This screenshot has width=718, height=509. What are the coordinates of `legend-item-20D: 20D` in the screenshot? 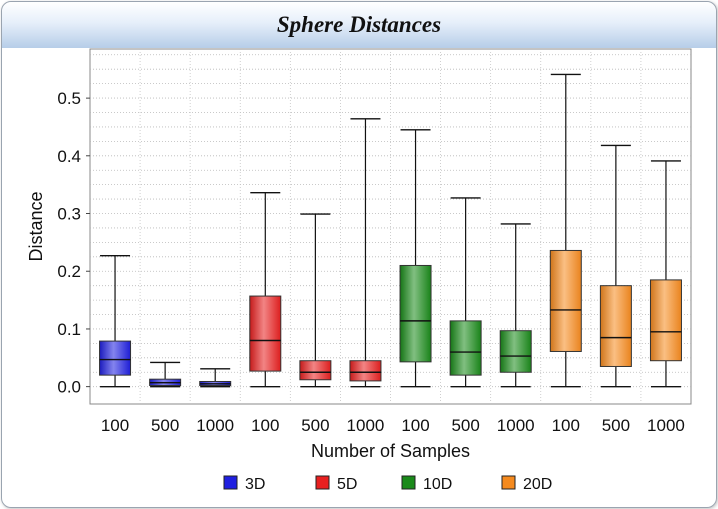 It's located at (526, 484).